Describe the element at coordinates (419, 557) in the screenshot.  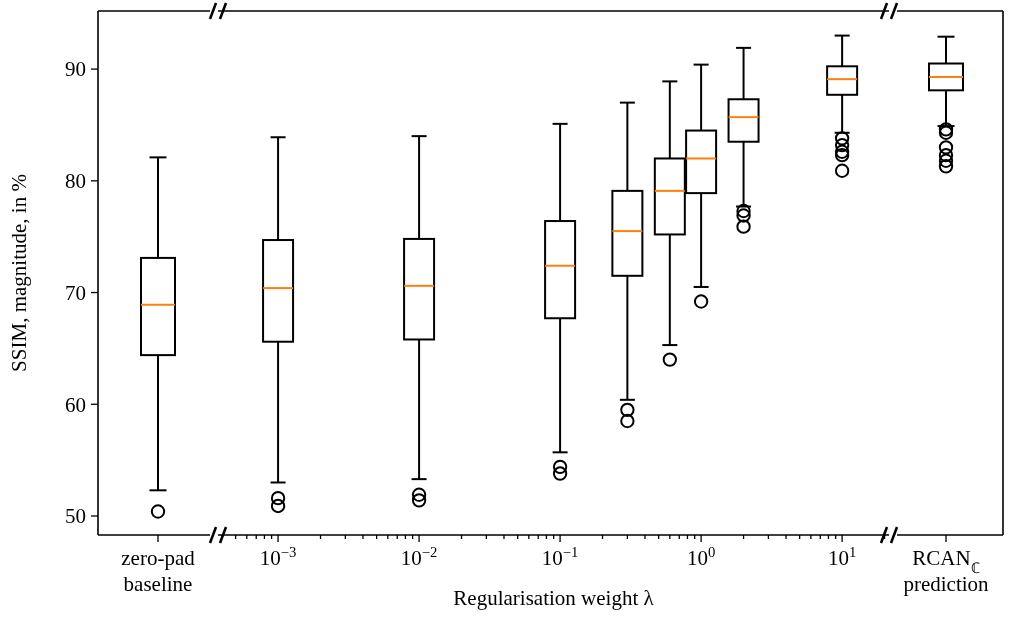
I see `x-tick-label: 10$^{−2}$` at that location.